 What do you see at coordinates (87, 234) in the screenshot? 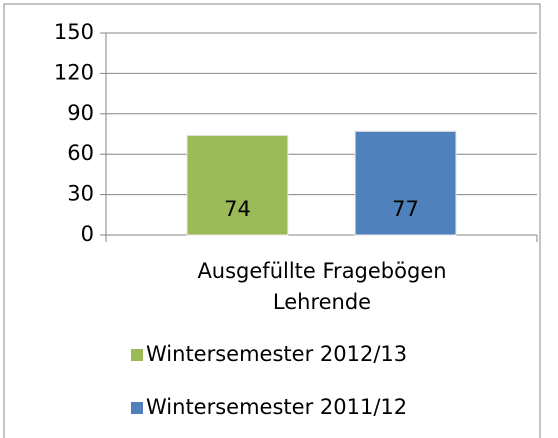
I see `y-tick-label: 0` at bounding box center [87, 234].